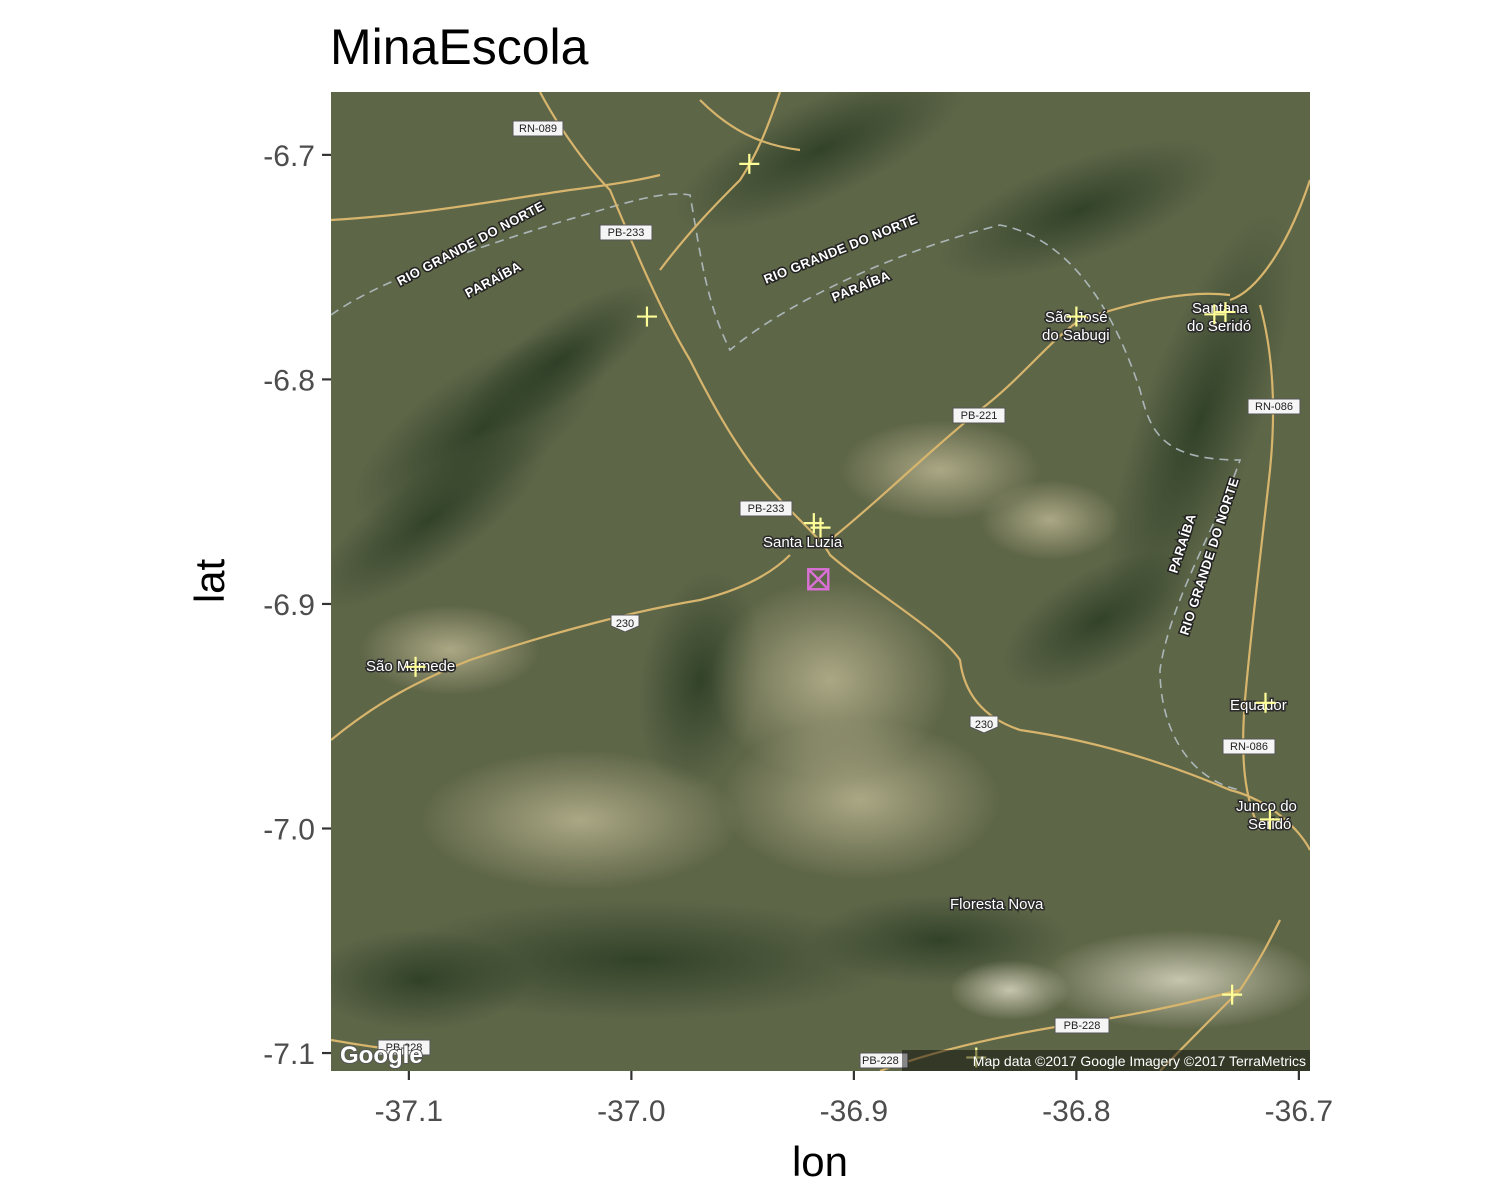 This screenshot has height=1200, width=1500. I want to click on google-logo: Google, so click(381, 1055).